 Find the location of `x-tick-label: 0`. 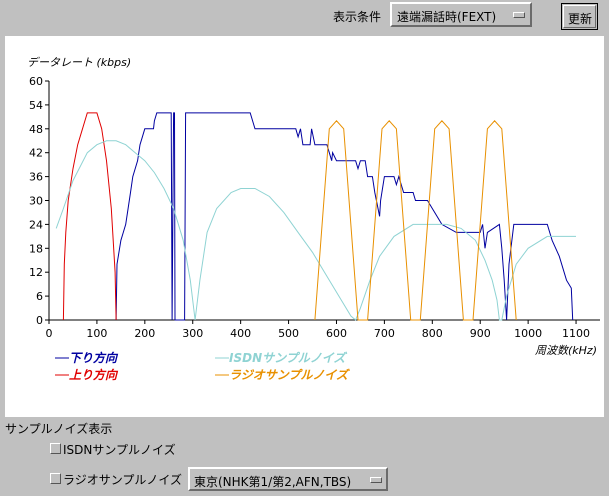

x-tick-label: 0 is located at coordinates (49, 333).